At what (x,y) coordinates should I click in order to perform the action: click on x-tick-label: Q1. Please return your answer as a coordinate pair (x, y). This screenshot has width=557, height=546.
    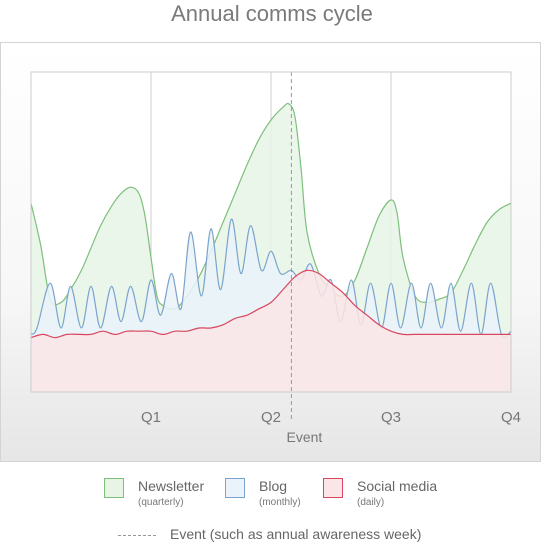
    Looking at the image, I should click on (151, 417).